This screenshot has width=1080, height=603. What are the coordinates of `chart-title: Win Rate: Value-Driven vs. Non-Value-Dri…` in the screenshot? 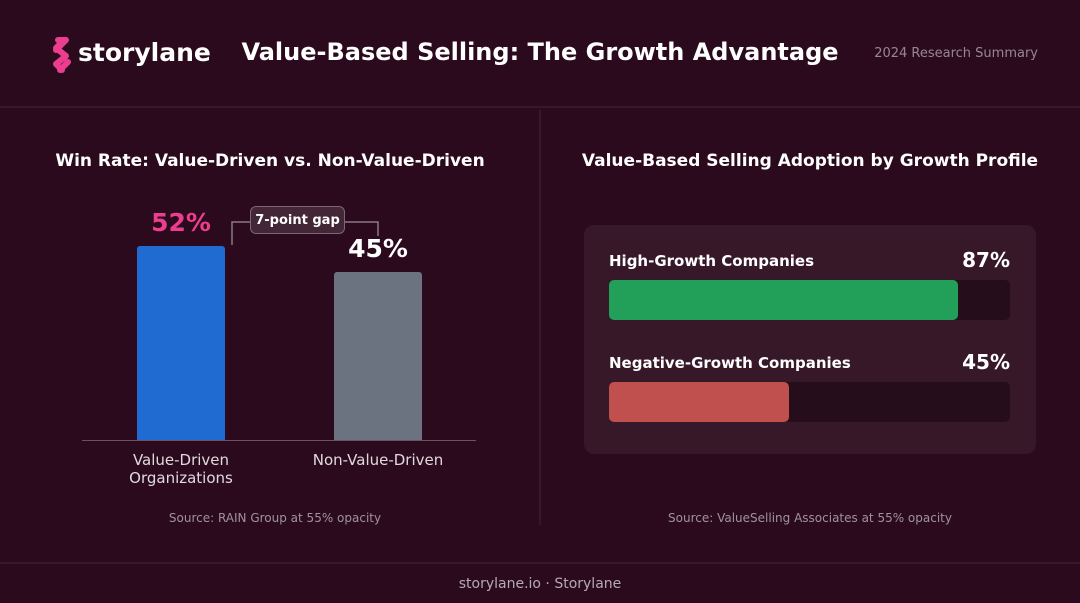 It's located at (270, 161).